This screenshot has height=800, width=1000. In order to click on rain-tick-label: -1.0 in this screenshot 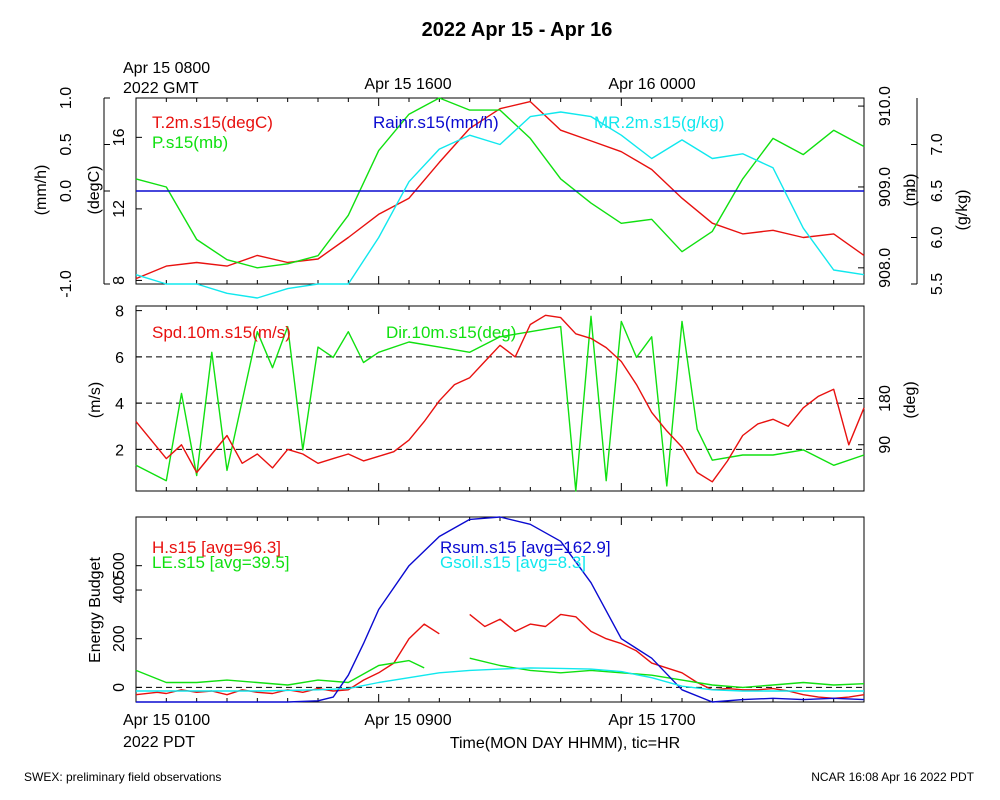, I will do `click(66, 284)`.